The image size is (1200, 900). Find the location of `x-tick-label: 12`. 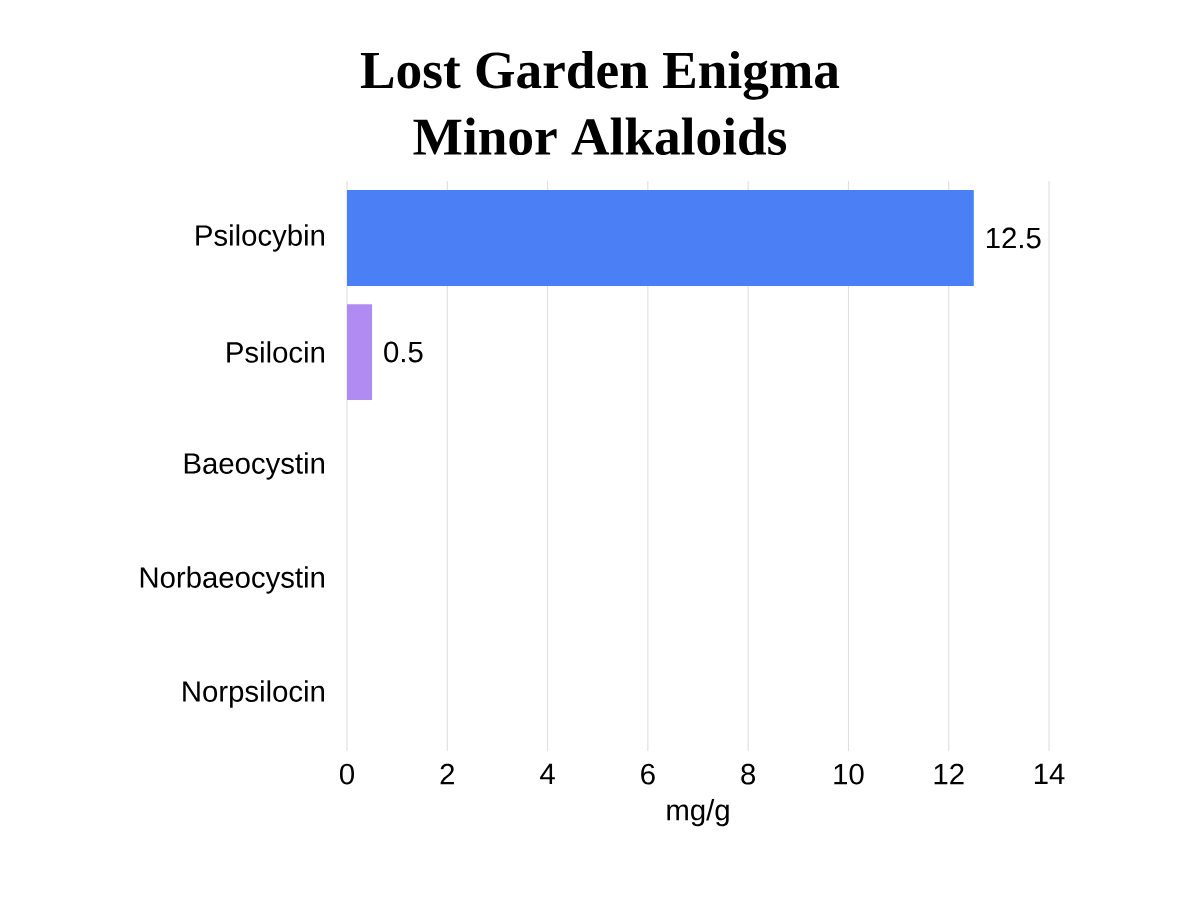

x-tick-label: 12 is located at coordinates (949, 774).